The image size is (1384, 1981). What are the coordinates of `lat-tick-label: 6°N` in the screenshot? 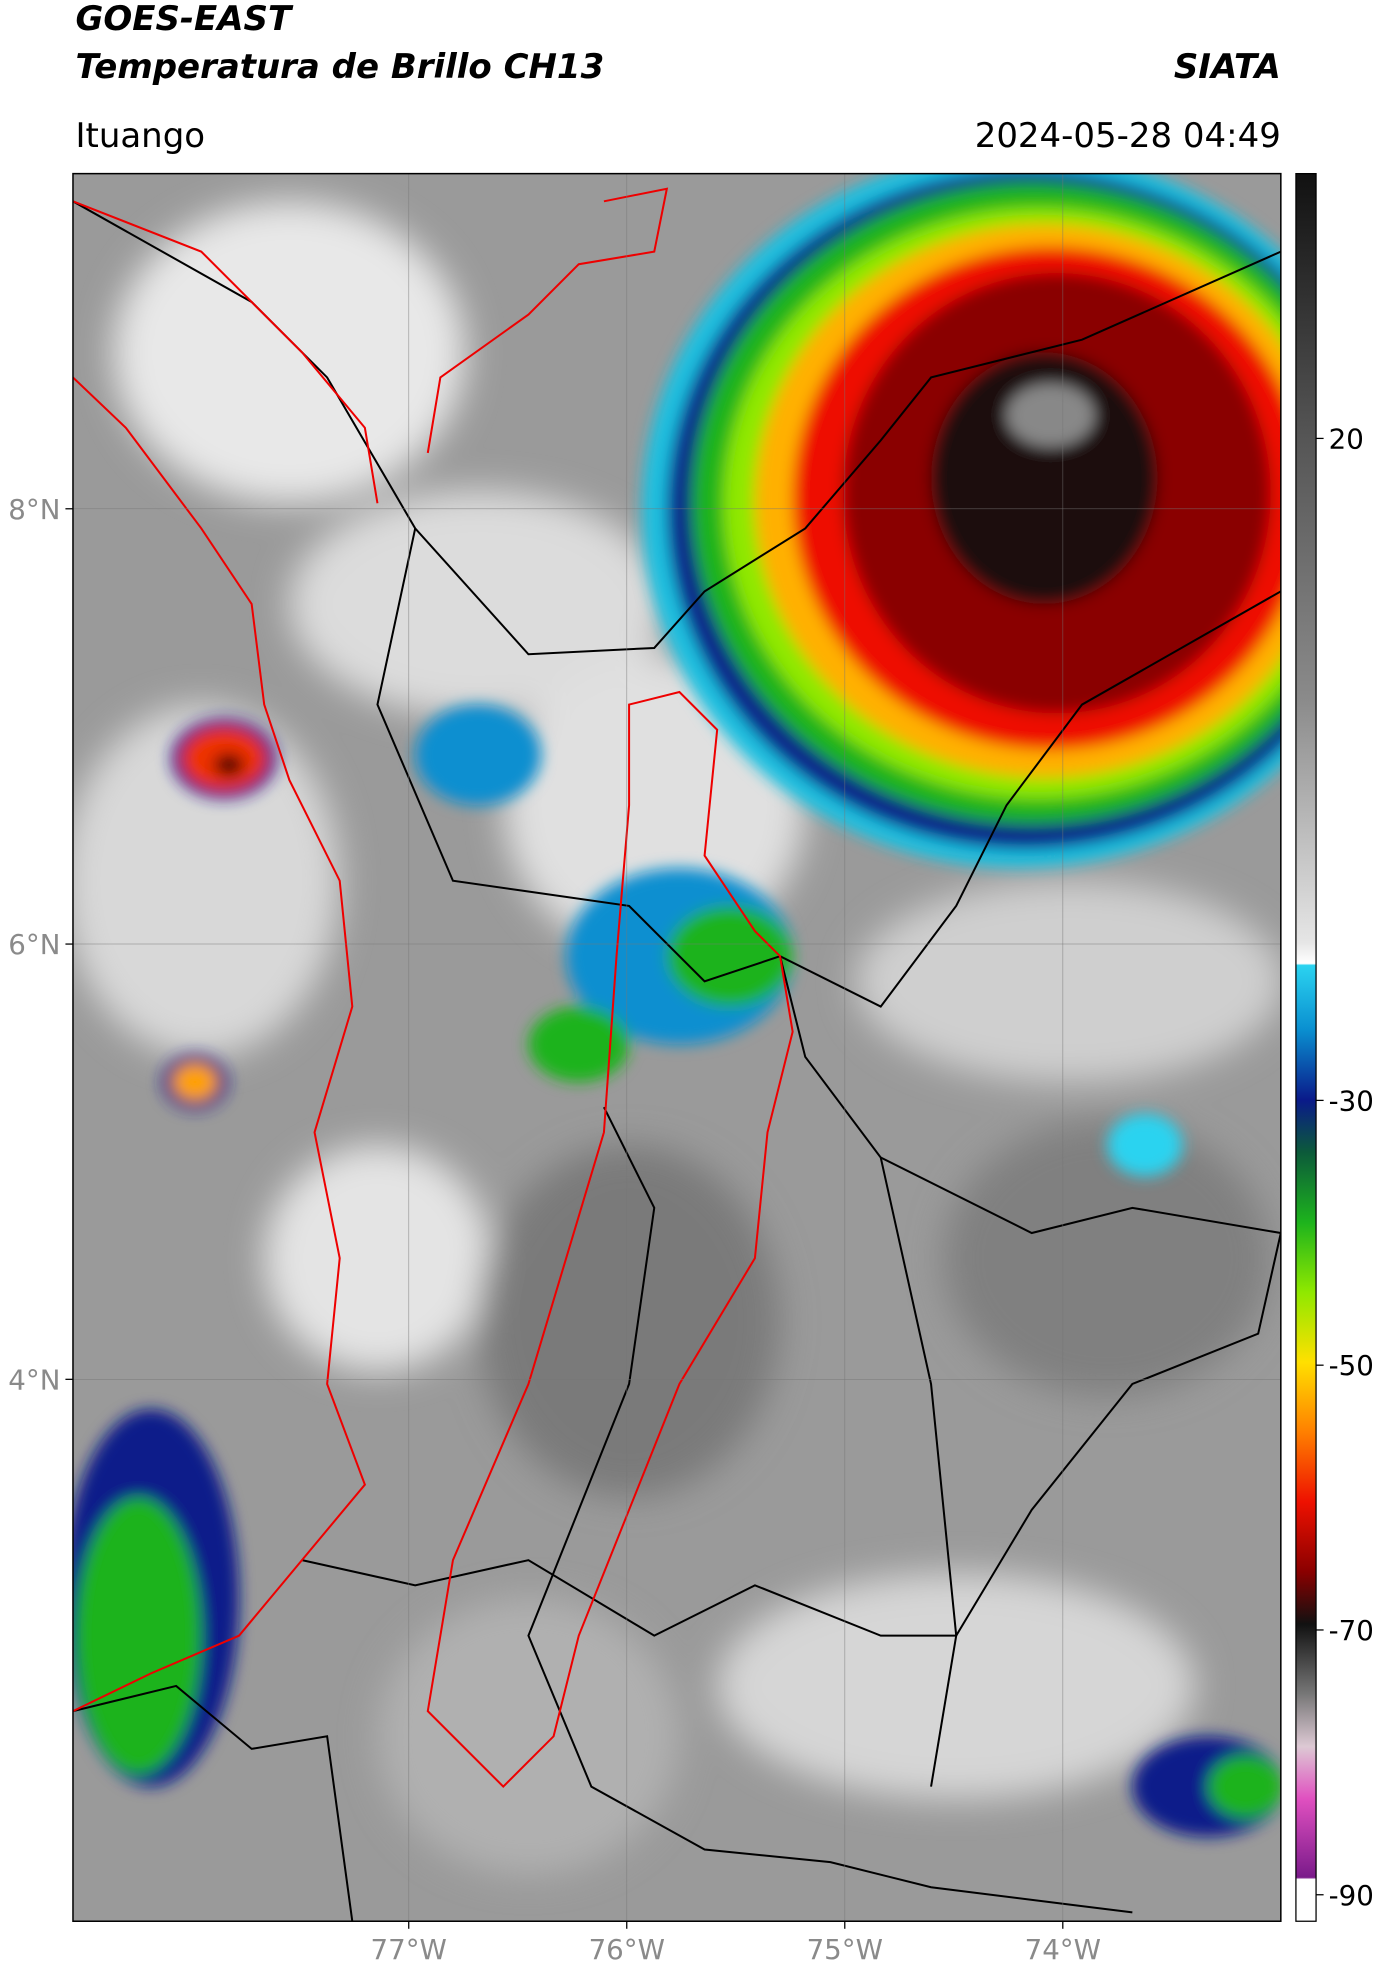 It's located at (34, 944).